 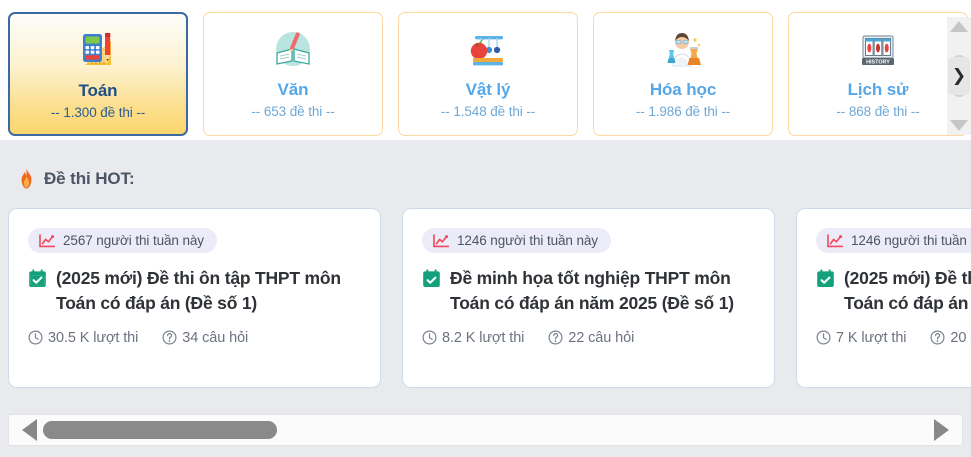 I want to click on scientist-flask-icon, so click(x=683, y=50).